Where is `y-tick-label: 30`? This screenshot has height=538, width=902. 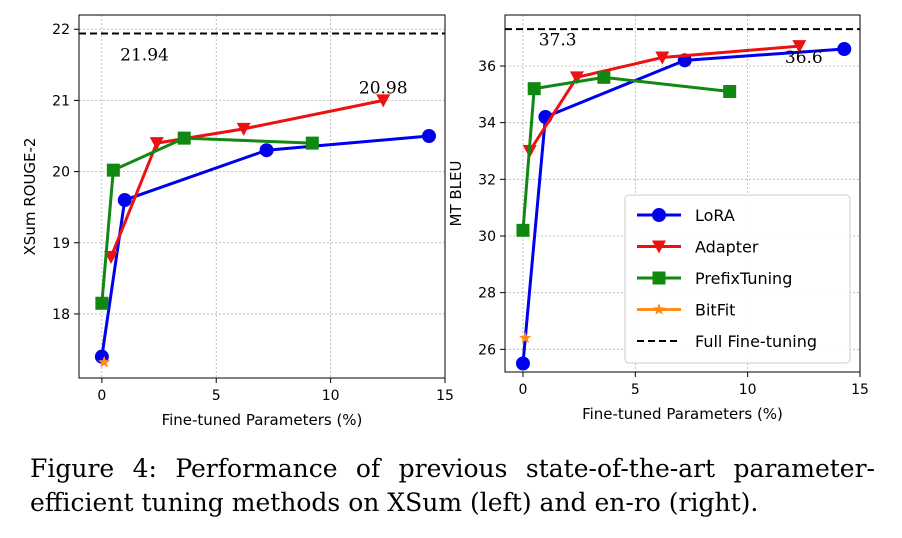
y-tick-label: 30 is located at coordinates (487, 237).